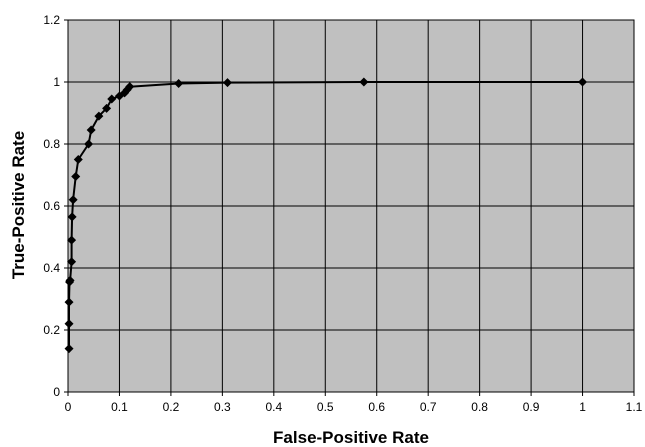  What do you see at coordinates (68, 407) in the screenshot?
I see `x-tick-label: 0` at bounding box center [68, 407].